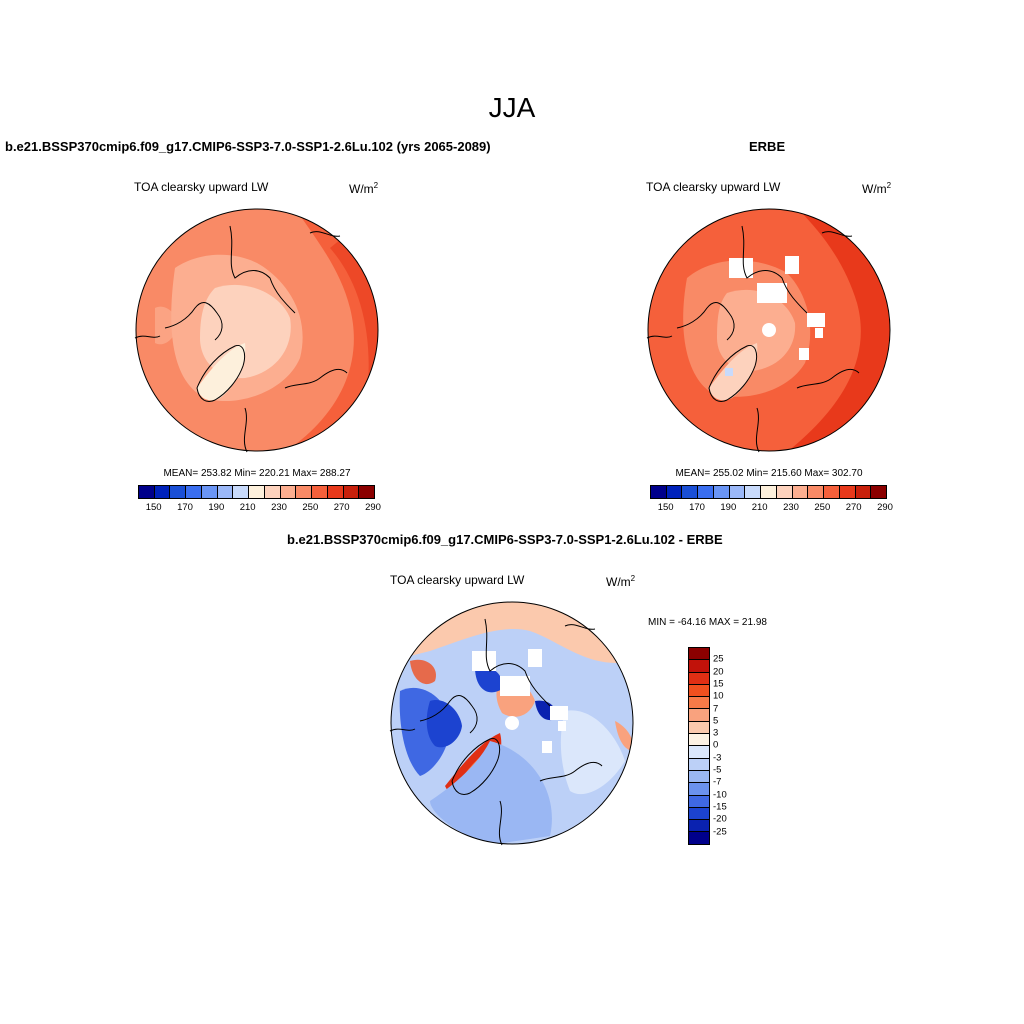 This screenshot has height=1024, width=1024. Describe the element at coordinates (768, 330) in the screenshot. I see `obs-polar-map` at that location.